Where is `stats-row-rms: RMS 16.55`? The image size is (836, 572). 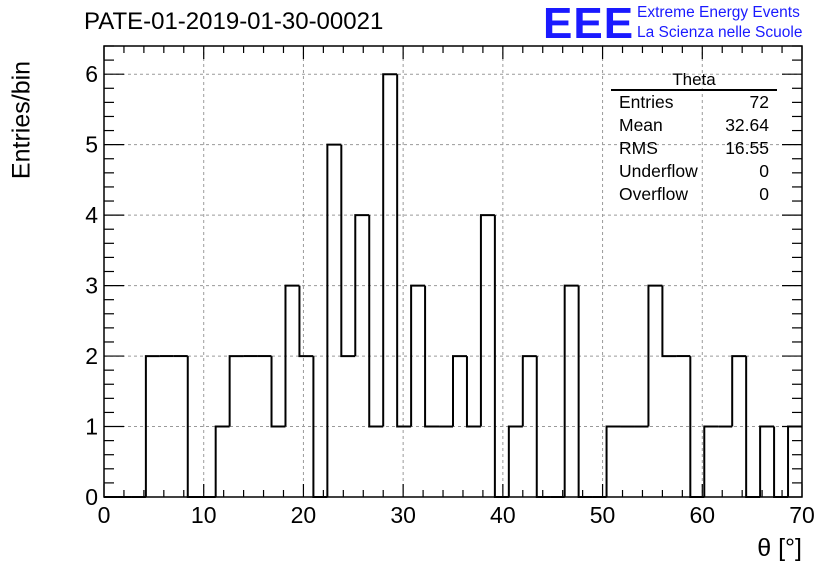
stats-row-rms: RMS 16.55 is located at coordinates (694, 149).